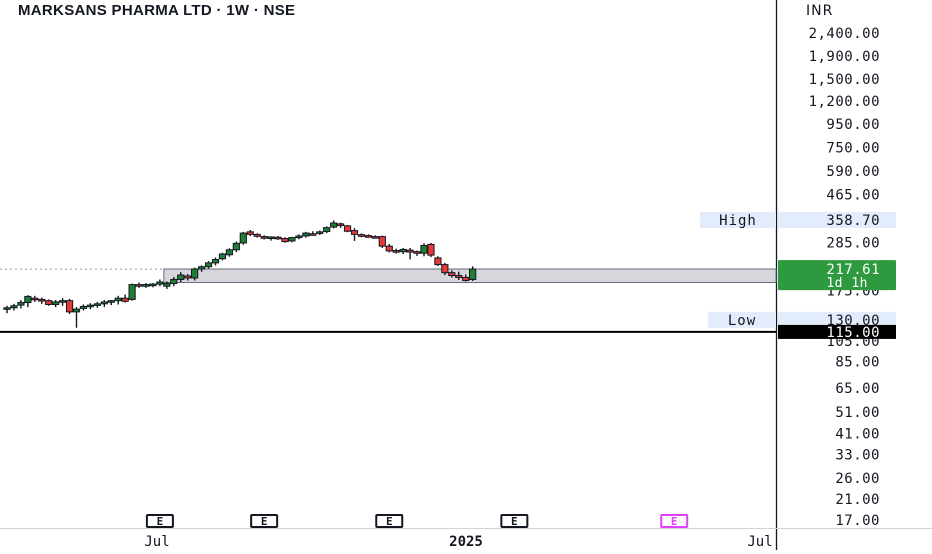  Describe the element at coordinates (844, 102) in the screenshot. I see `price-tick-label: 1,200.00` at that location.